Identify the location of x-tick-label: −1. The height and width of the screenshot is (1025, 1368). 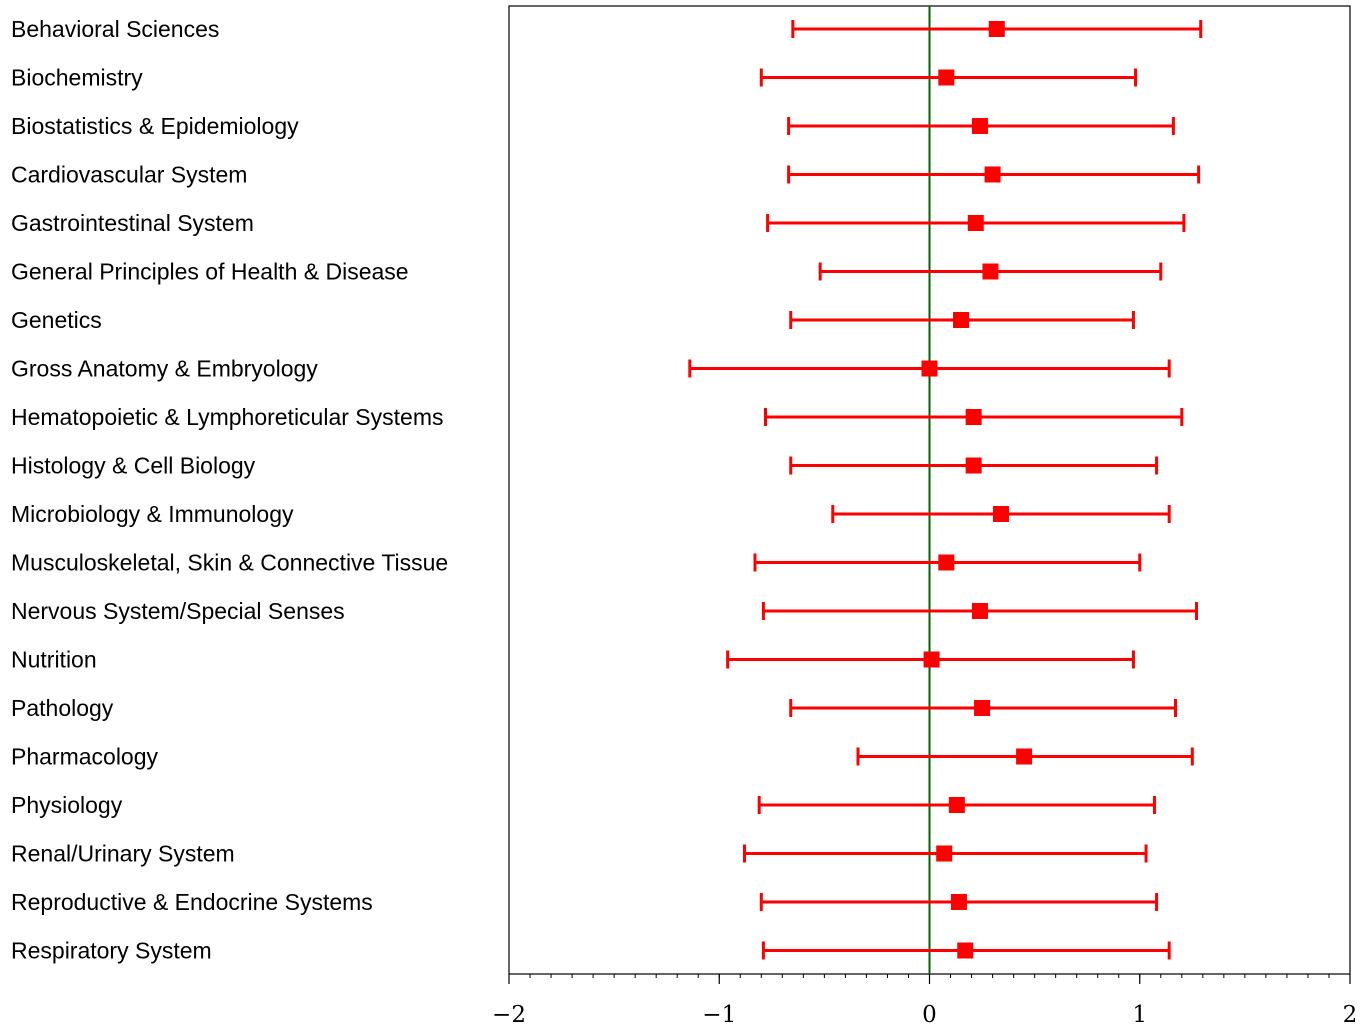
(719, 1013).